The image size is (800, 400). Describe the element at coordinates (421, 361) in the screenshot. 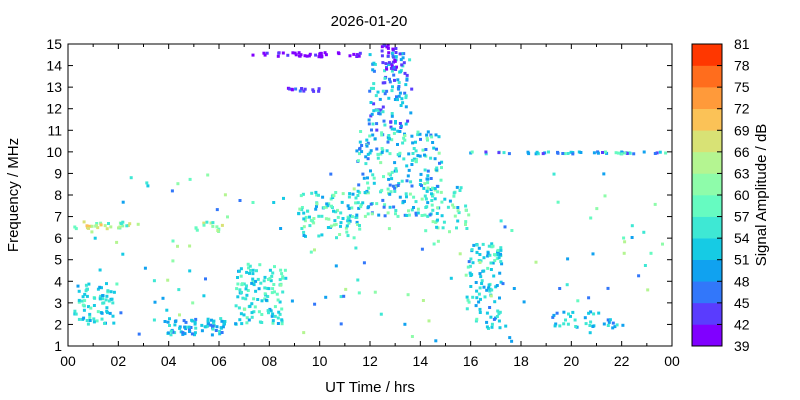

I see `x-tick-label: 14` at that location.